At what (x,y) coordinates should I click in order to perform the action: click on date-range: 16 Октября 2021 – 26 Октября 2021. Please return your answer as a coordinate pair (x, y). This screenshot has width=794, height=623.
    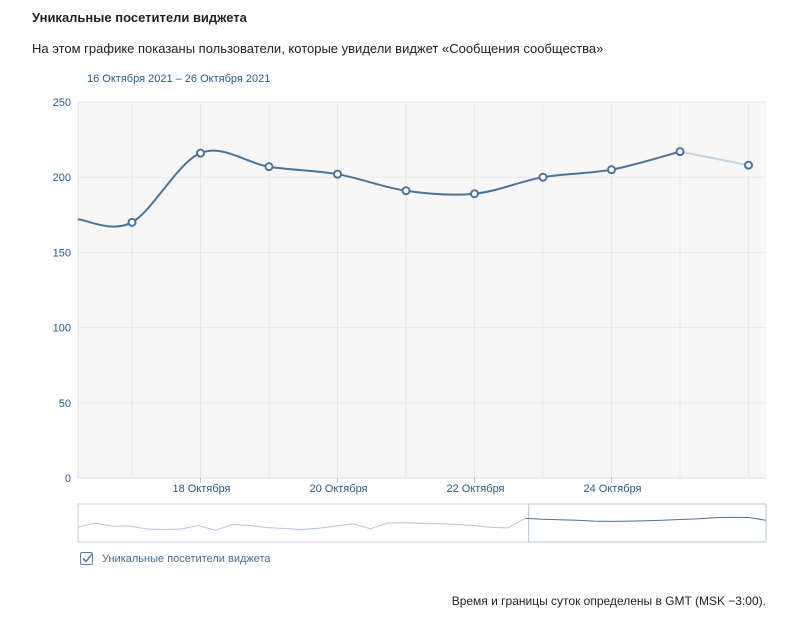
    Looking at the image, I should click on (179, 79).